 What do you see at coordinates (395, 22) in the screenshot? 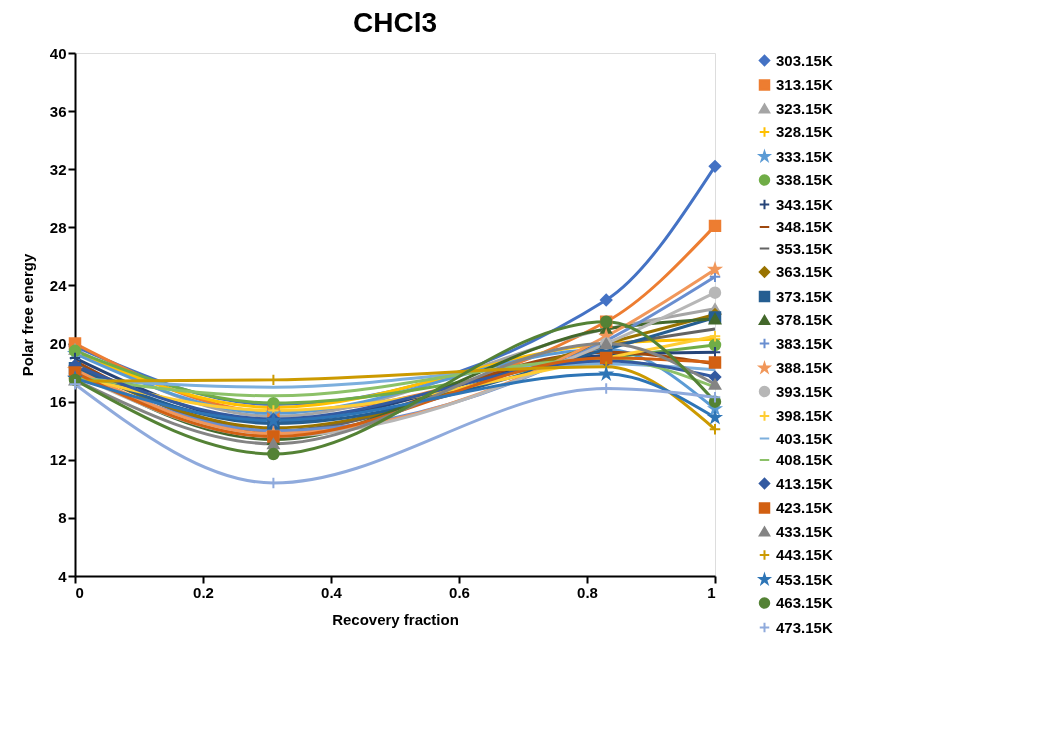
I see `chart-title: CHCl3` at bounding box center [395, 22].